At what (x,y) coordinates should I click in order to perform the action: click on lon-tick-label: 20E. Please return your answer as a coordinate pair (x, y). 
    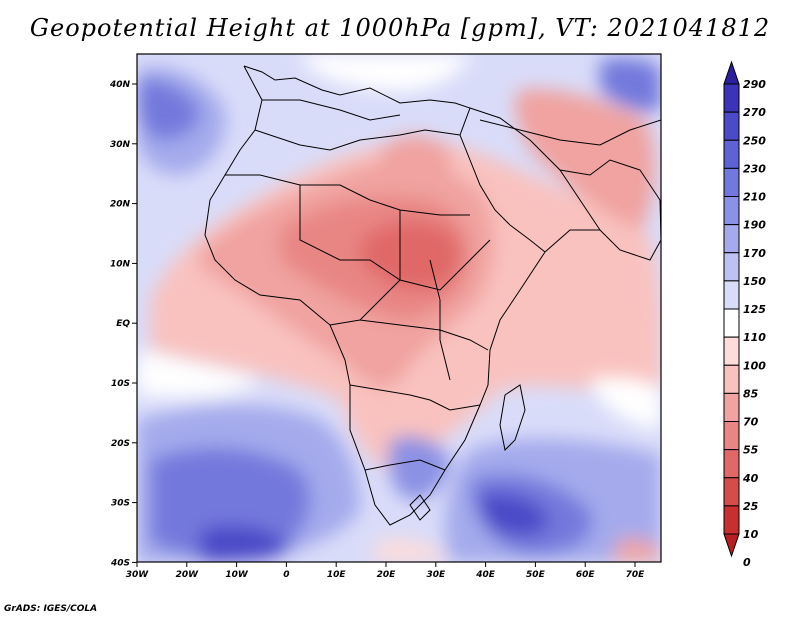
    Looking at the image, I should click on (387, 575).